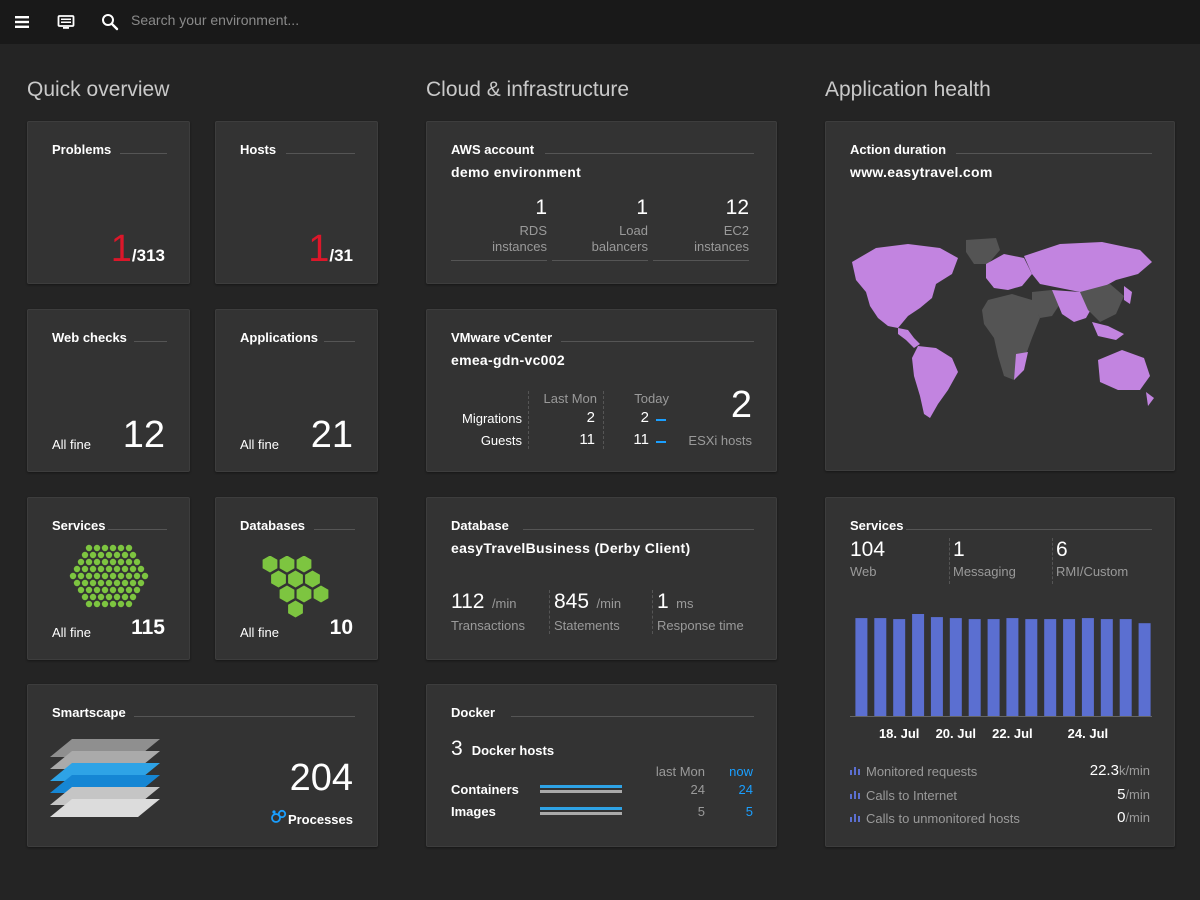 This screenshot has height=900, width=1200. What do you see at coordinates (644, 417) in the screenshot?
I see `vm-row-today: 2` at bounding box center [644, 417].